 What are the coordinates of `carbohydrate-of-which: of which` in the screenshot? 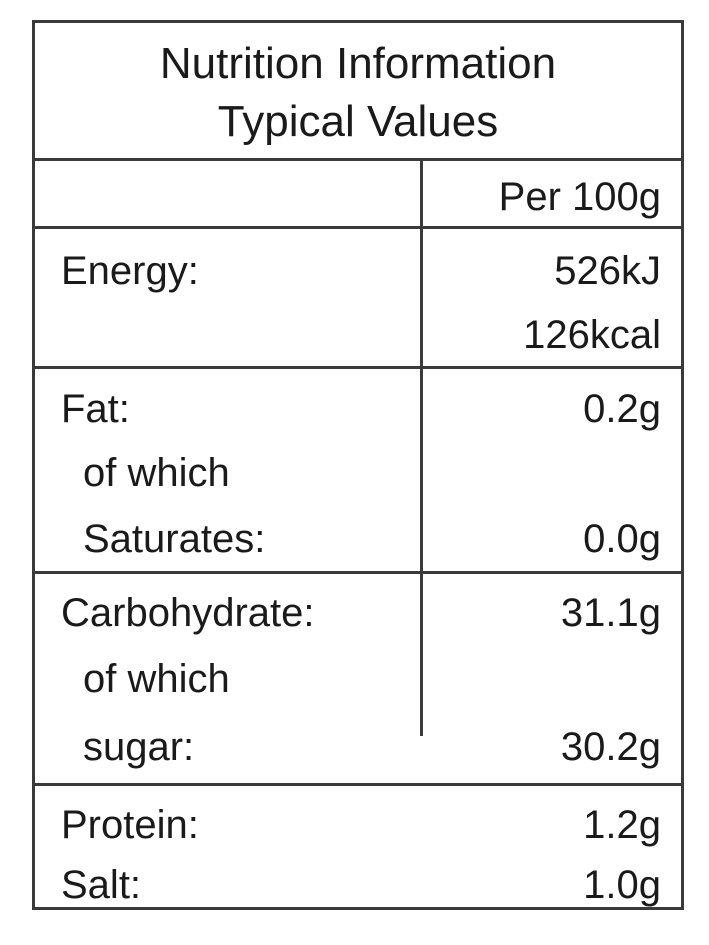 It's located at (156, 679).